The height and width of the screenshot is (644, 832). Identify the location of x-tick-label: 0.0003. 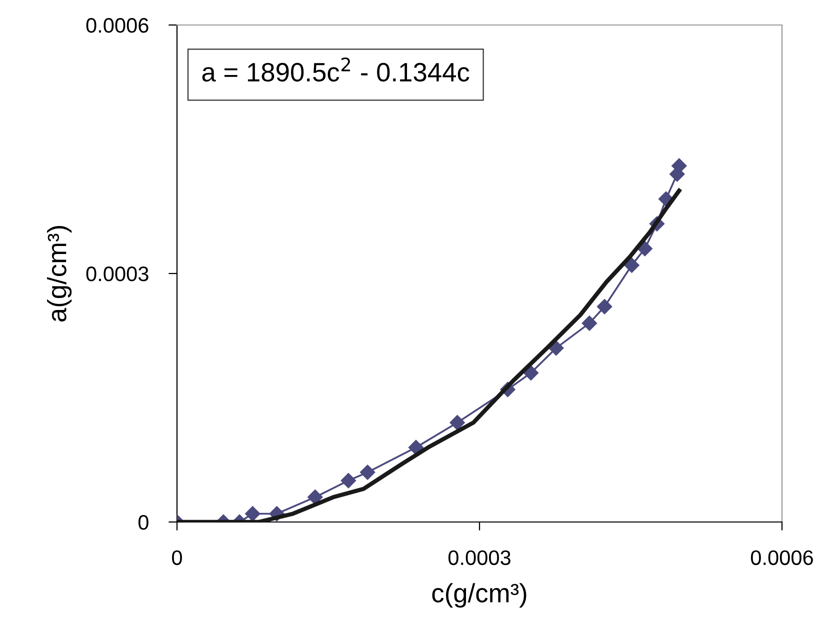
(479, 558).